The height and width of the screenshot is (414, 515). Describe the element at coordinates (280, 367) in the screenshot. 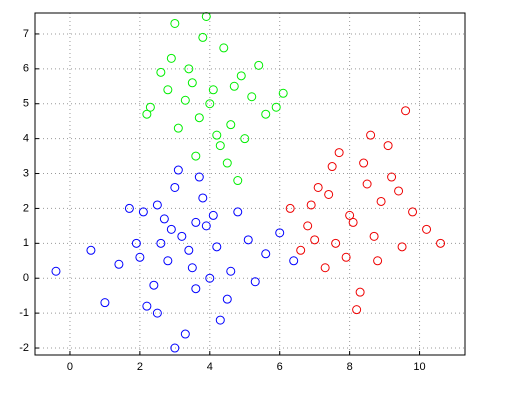

I see `x-tick-label: 6` at that location.